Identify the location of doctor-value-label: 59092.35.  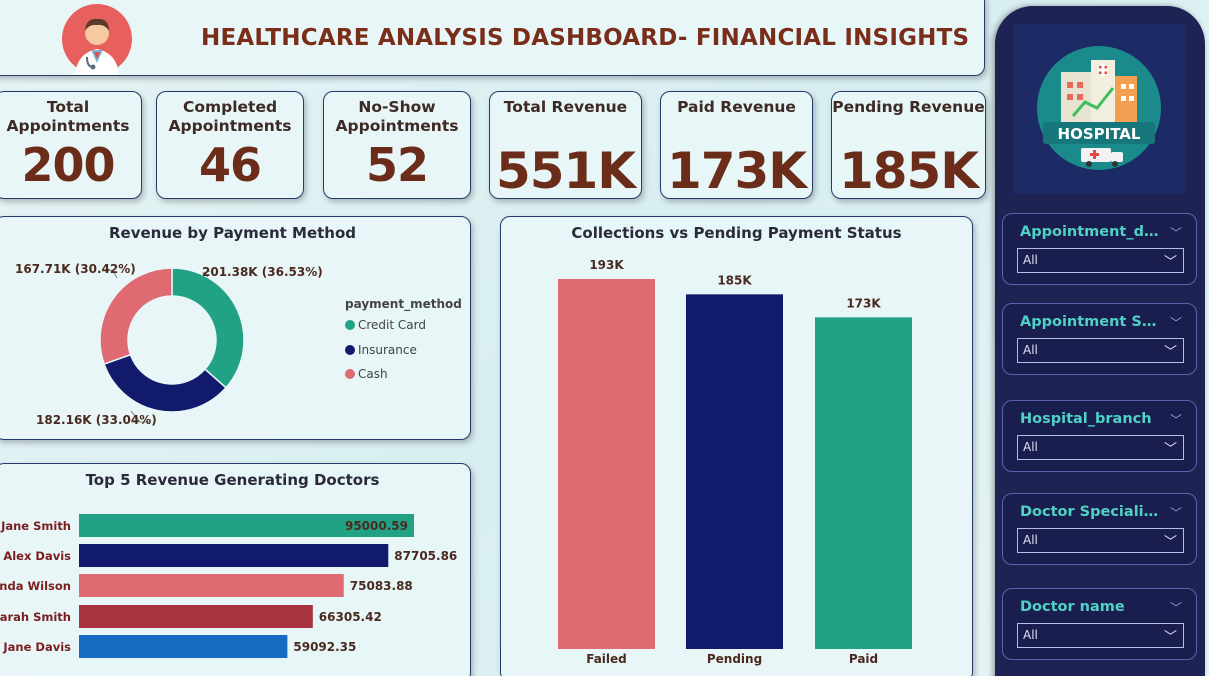
(324, 647).